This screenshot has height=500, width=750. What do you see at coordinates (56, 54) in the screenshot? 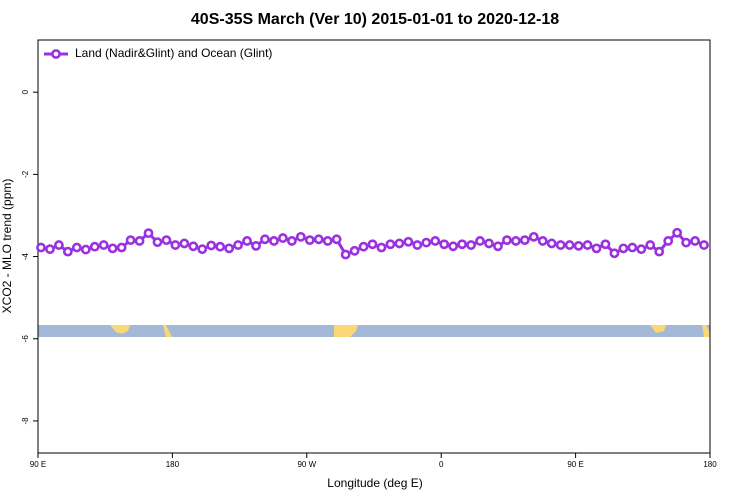
I see `legend-marker` at bounding box center [56, 54].